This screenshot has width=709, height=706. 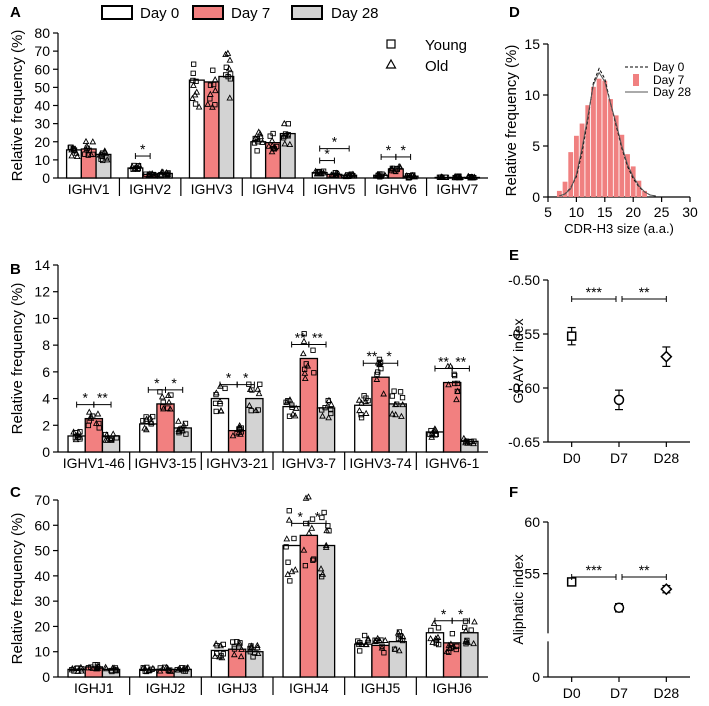 I want to click on significance-label: ***, so click(x=594, y=570).